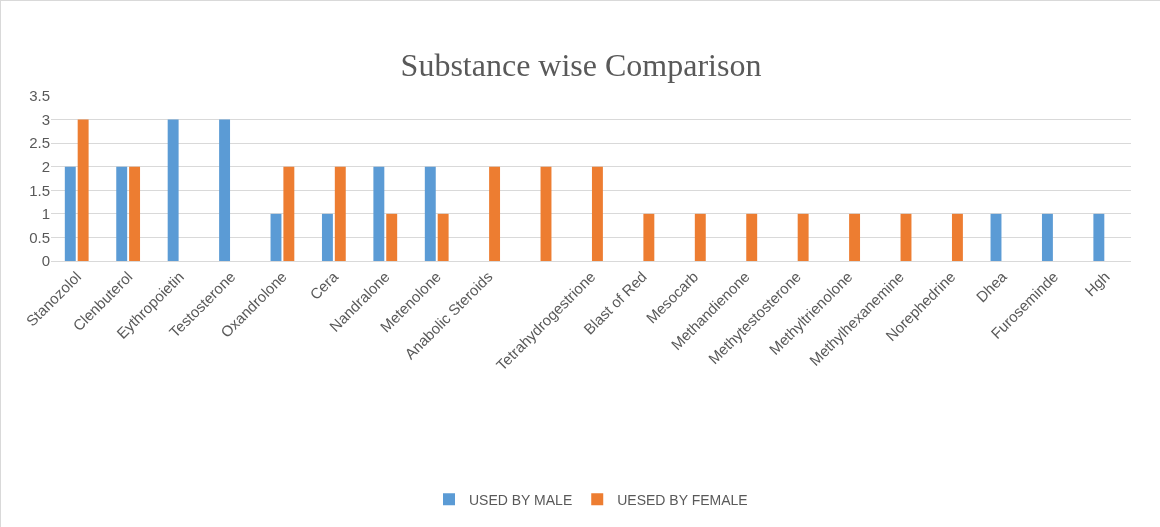  What do you see at coordinates (45, 214) in the screenshot?
I see `y-tick-label: 1` at bounding box center [45, 214].